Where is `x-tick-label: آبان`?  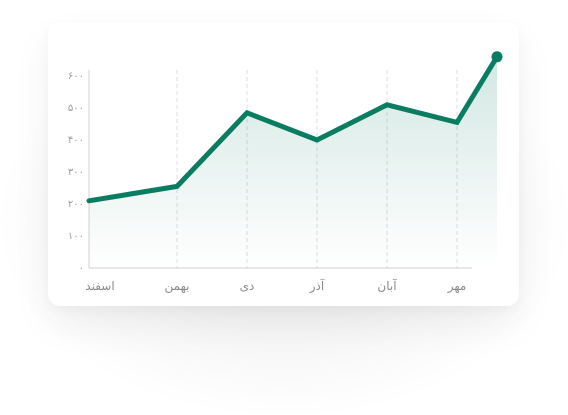 x-tick-label: آبان is located at coordinates (387, 285).